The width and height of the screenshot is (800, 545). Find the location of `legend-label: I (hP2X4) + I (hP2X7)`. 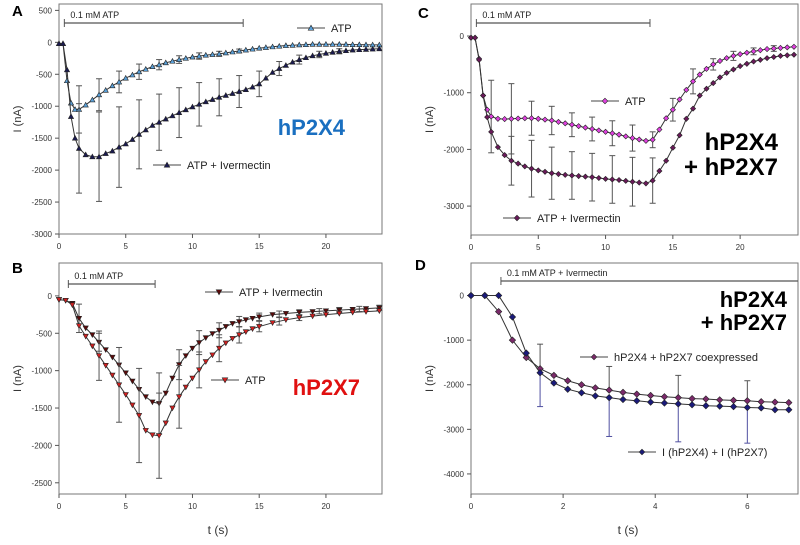

legend-label: I (hP2X4) + I (hP2X7) is located at coordinates (714, 453).